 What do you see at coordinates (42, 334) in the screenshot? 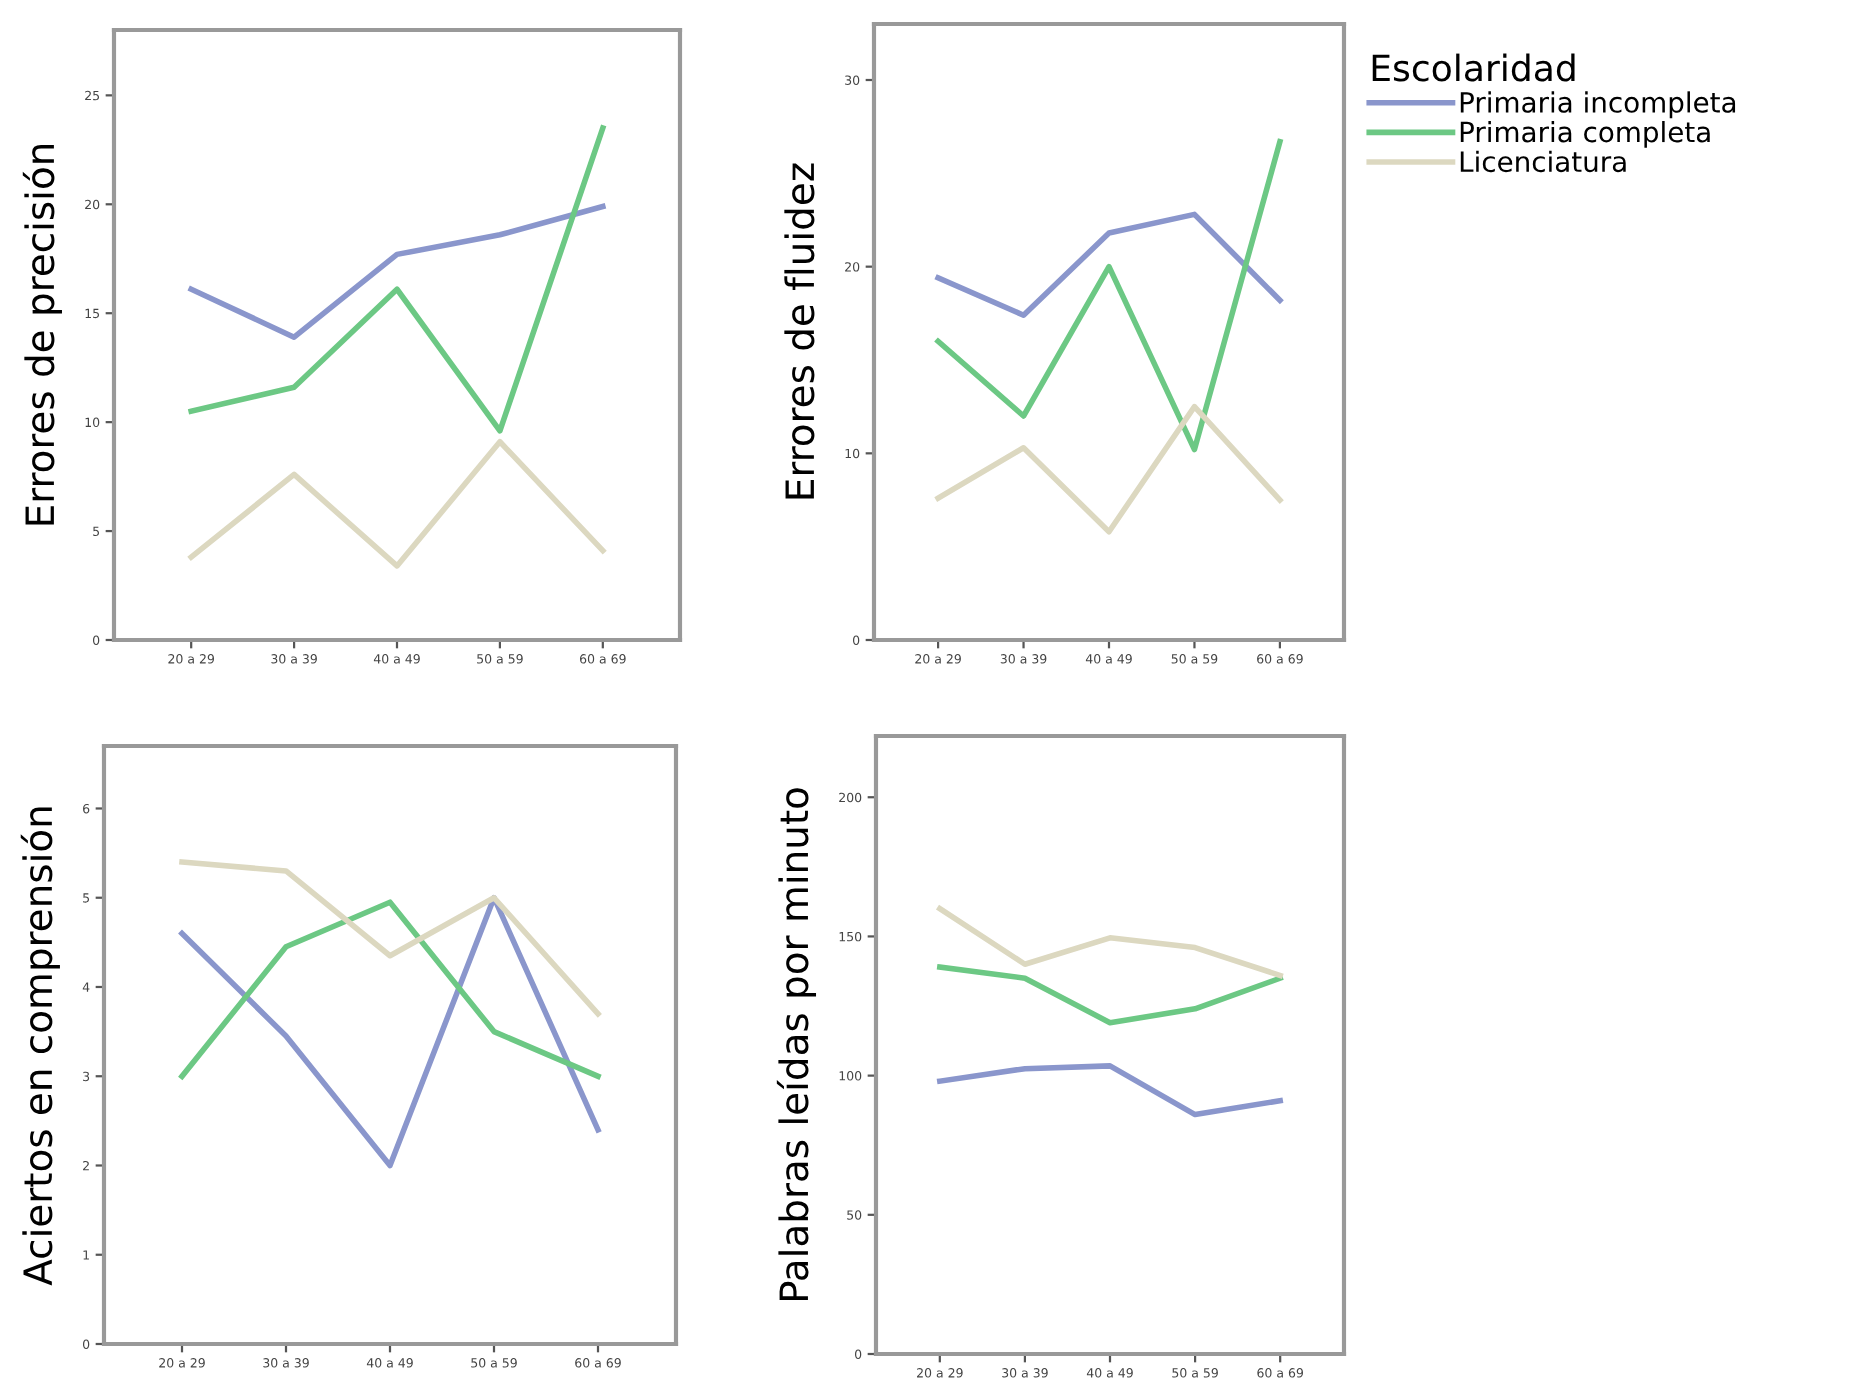
I see `y-axis-title: Errores de precisión` at bounding box center [42, 334].